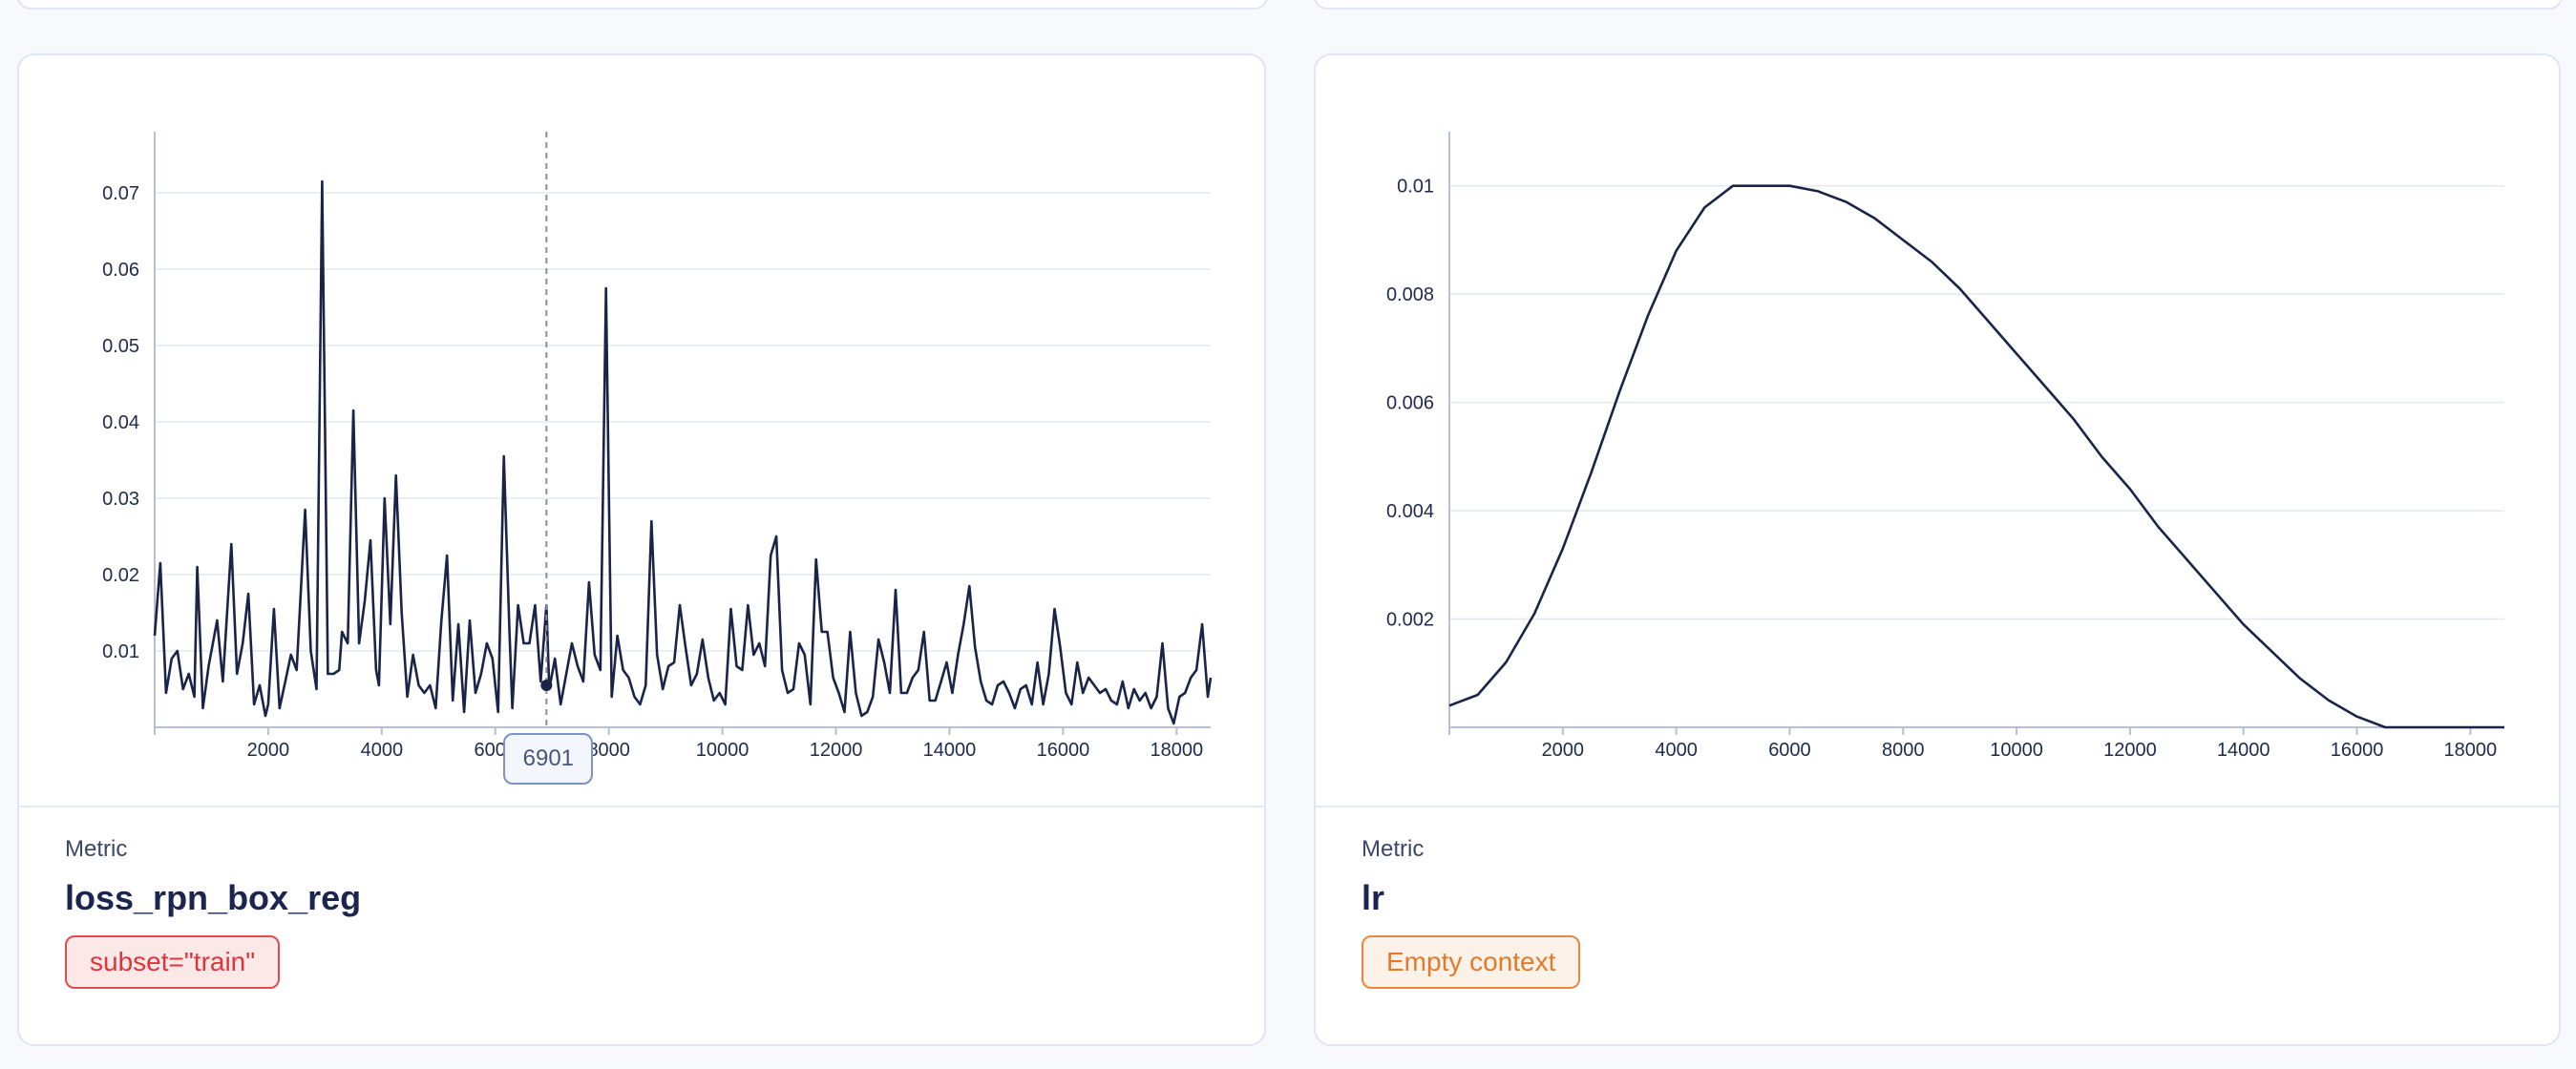 The image size is (2576, 1069). Describe the element at coordinates (120, 193) in the screenshot. I see `y-tick-label: 0.07` at that location.